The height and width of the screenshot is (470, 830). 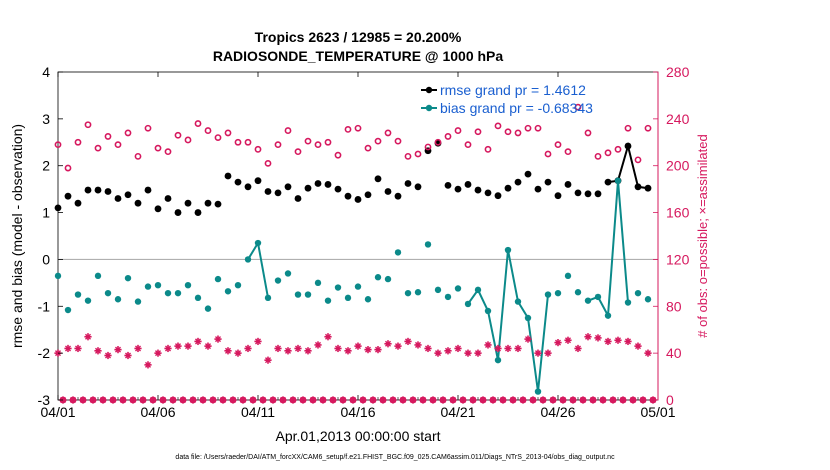 I want to click on chart-title-line2: RADIOSONDE_TEMPERATURE @ 1000 hPa, so click(x=358, y=56).